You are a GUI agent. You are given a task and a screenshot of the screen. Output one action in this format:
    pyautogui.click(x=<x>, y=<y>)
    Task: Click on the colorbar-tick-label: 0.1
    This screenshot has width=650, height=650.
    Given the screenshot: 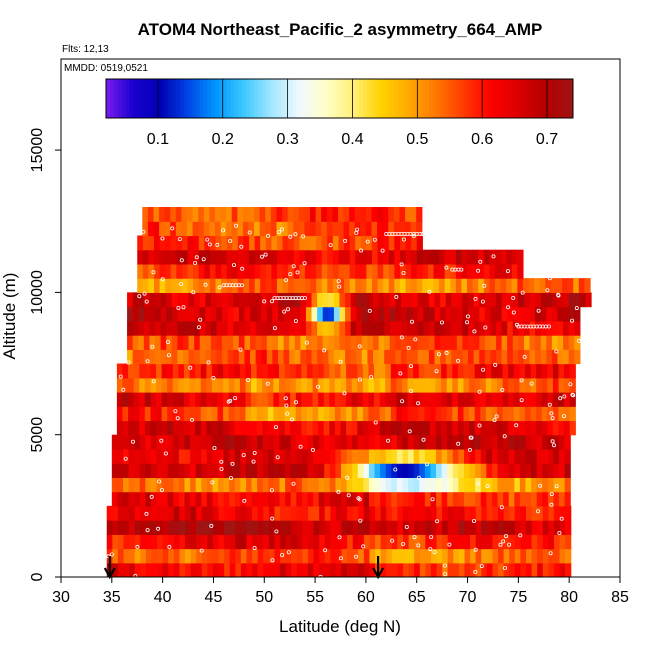 What is the action you would take?
    pyautogui.click(x=158, y=139)
    